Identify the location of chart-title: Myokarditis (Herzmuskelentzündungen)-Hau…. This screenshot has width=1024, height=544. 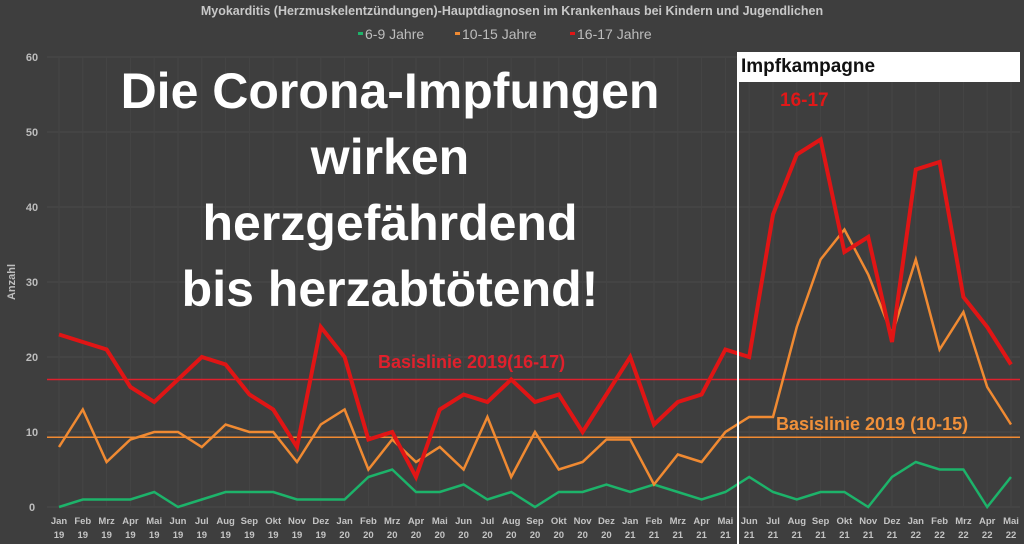
(512, 11).